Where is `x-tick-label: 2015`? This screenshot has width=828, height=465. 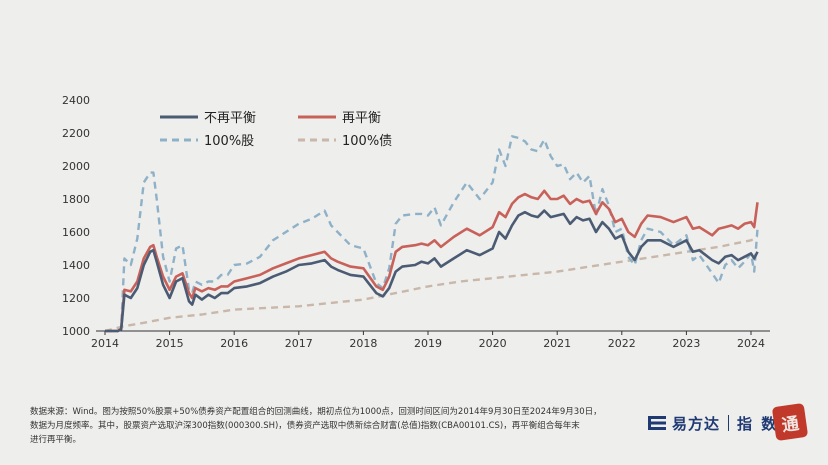
x-tick-label: 2015 is located at coordinates (170, 343).